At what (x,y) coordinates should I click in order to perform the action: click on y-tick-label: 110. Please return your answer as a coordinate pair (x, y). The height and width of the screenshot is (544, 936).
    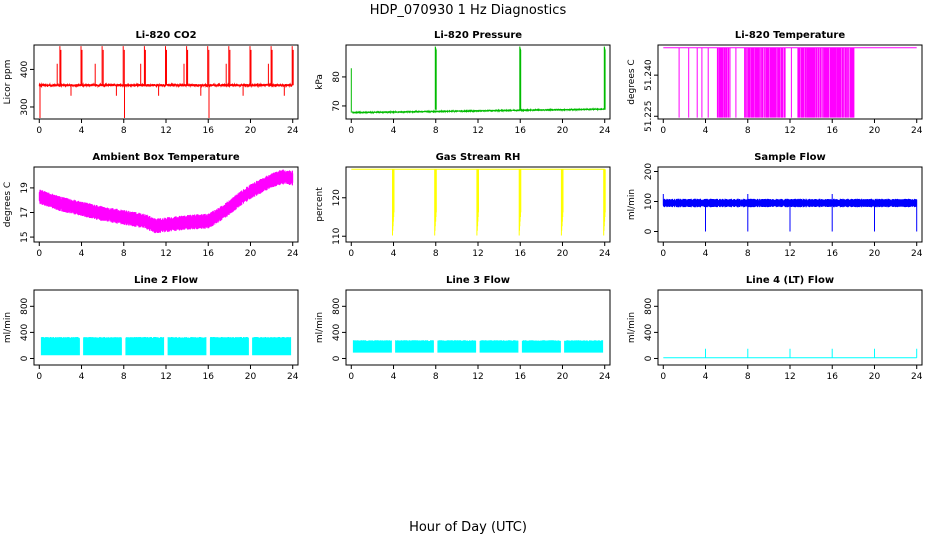
    Looking at the image, I should click on (337, 235).